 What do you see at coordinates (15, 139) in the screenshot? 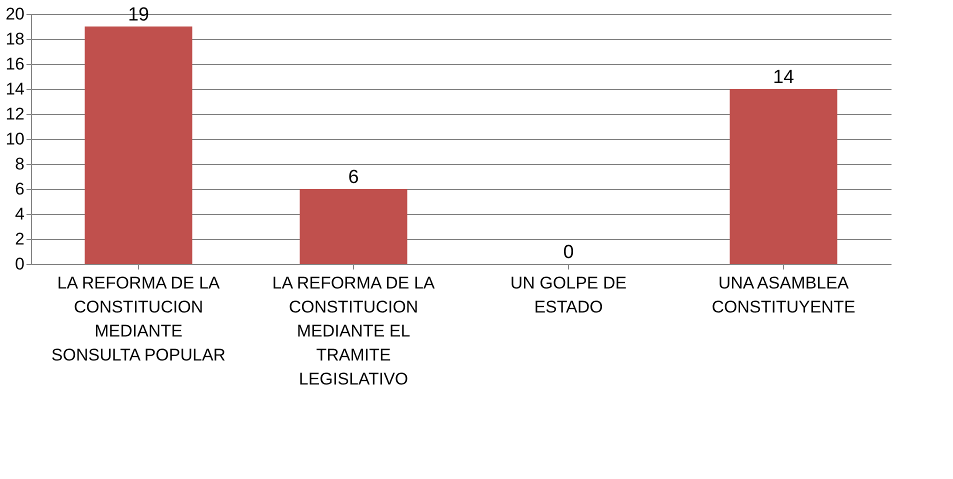
I see `y-tick-label: 10` at bounding box center [15, 139].